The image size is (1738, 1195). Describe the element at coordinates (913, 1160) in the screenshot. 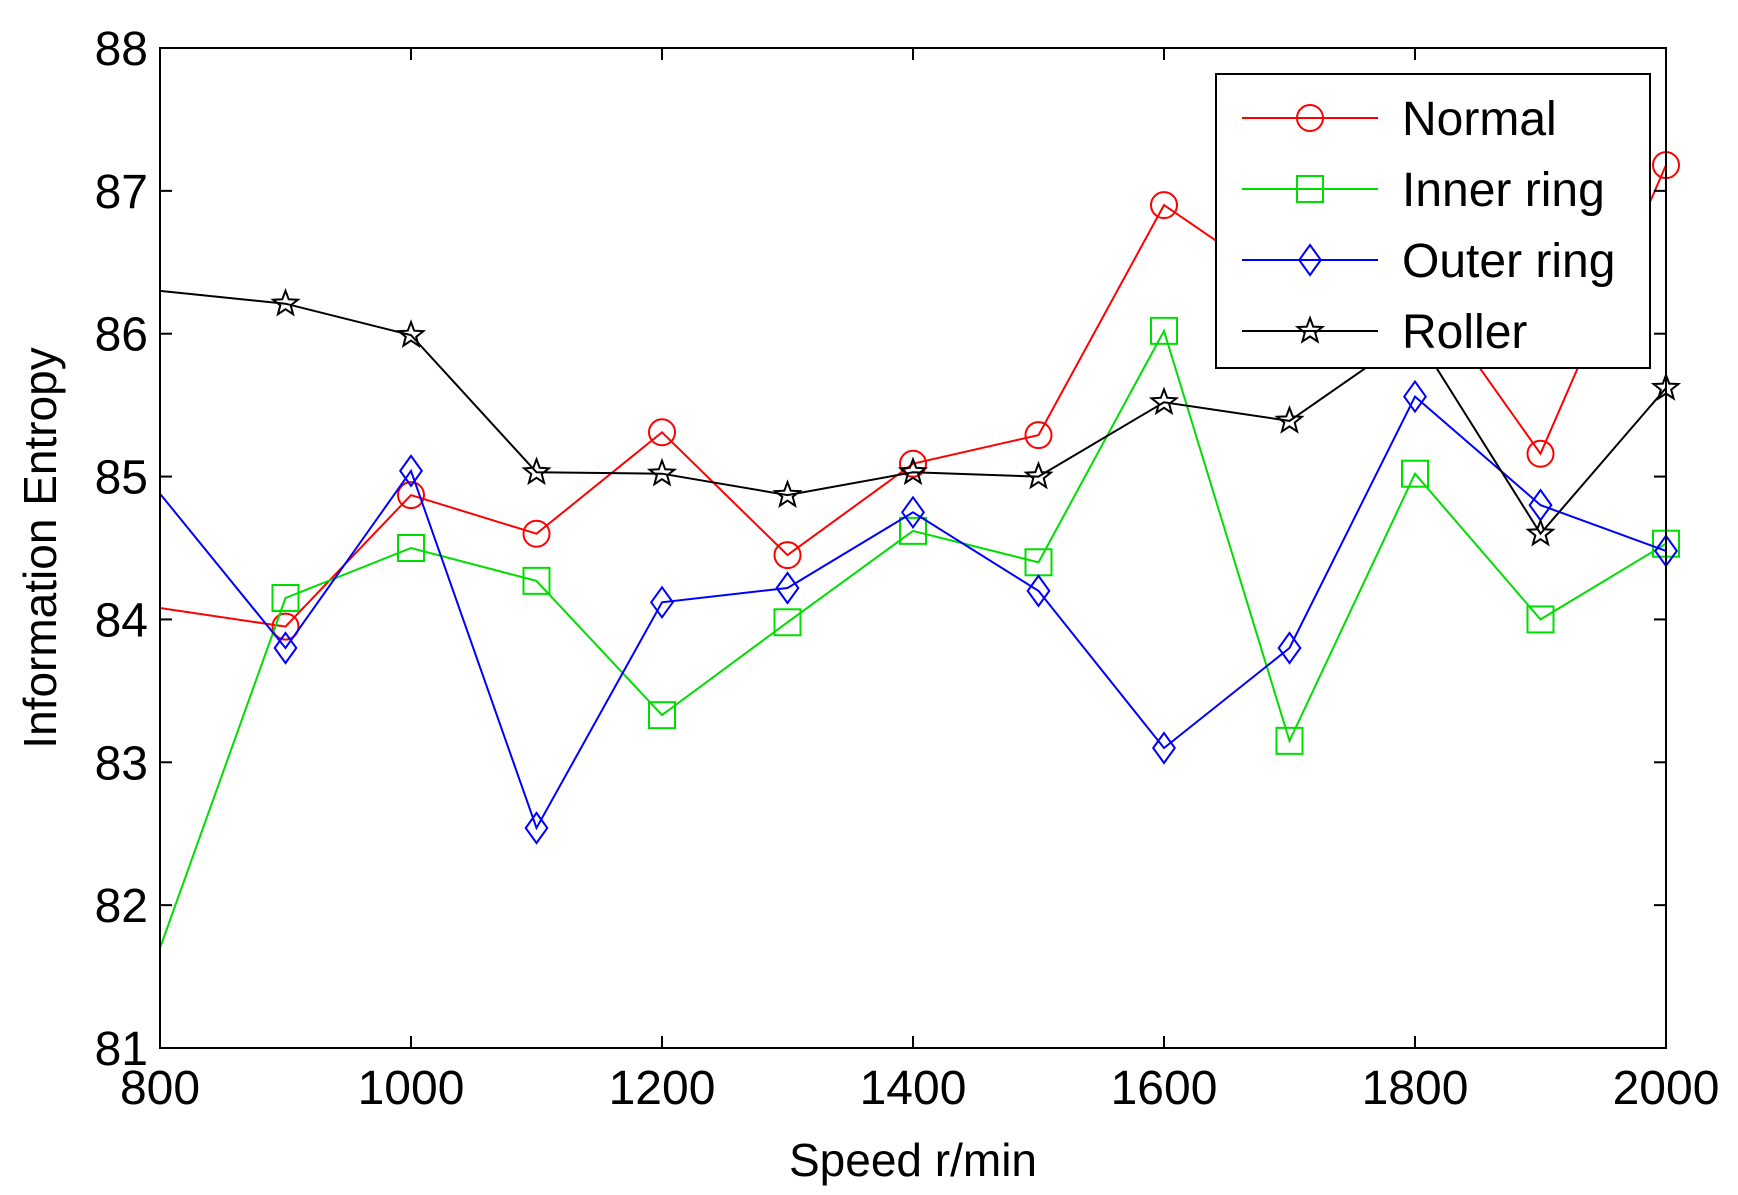

I see `x-axis-title: Speed r/min` at that location.